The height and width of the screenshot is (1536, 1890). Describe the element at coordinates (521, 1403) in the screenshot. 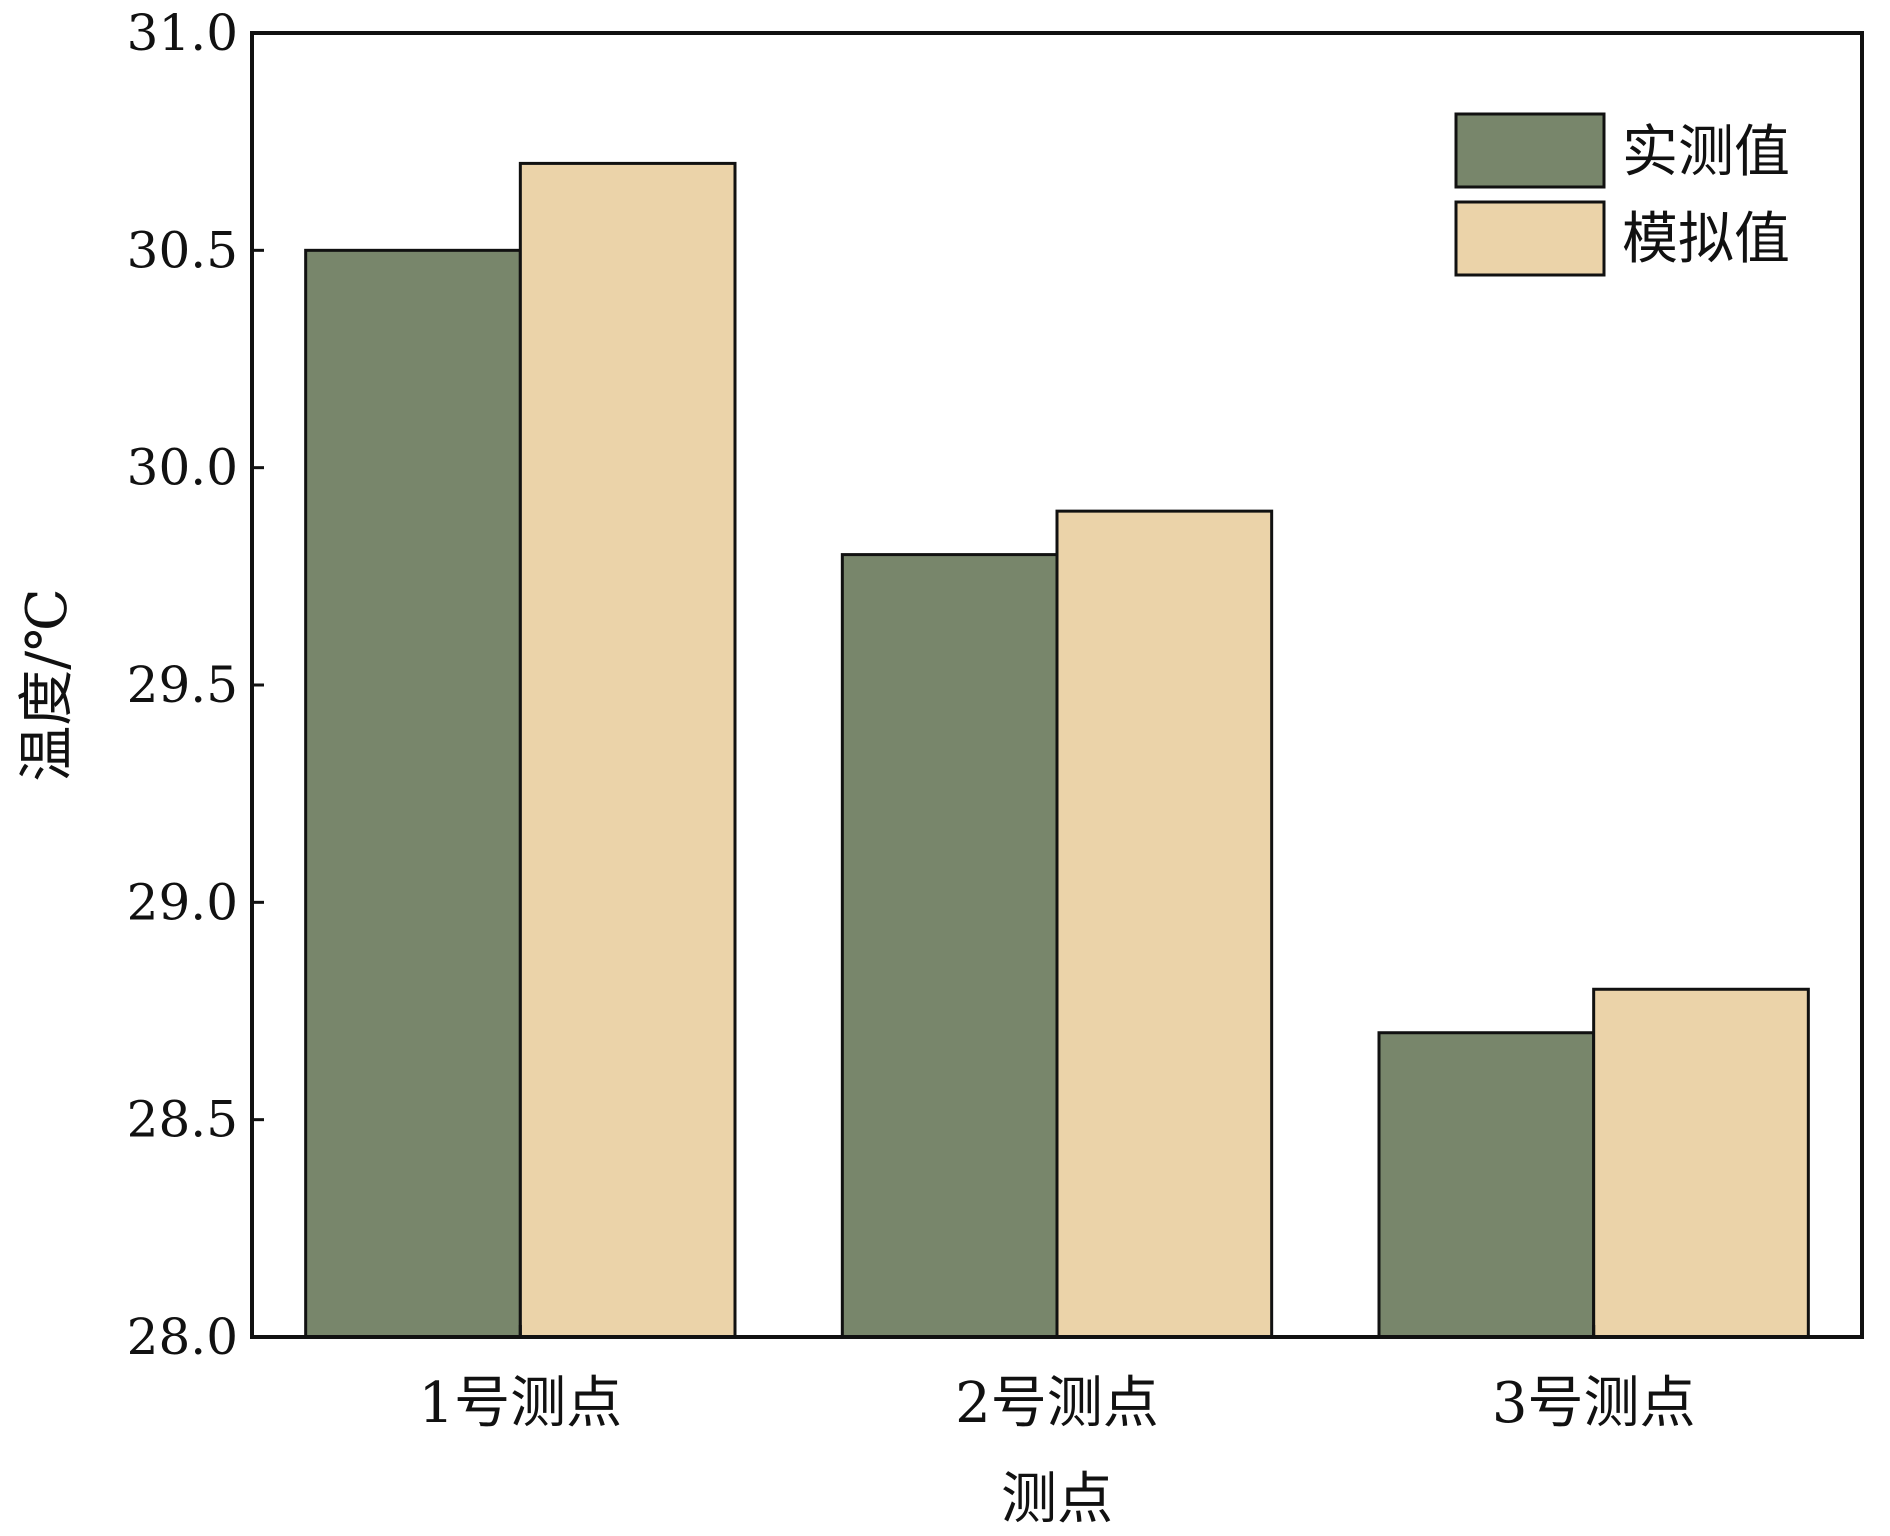

I see `x-tick-label: 1号测点` at that location.